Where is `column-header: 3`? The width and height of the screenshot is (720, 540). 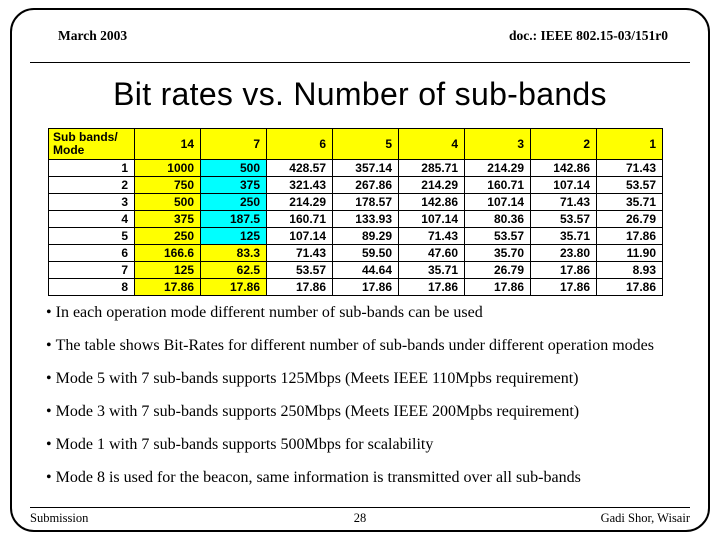 column-header: 3 is located at coordinates (497, 144).